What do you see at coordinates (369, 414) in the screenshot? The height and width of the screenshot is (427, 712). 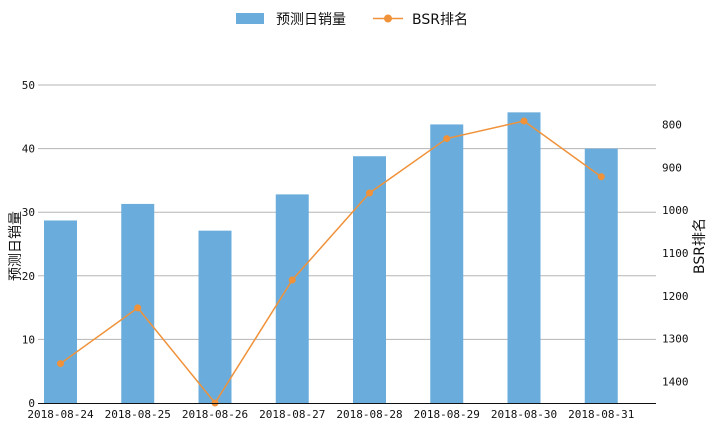 I see `x-tick-label: 2018-08-28` at bounding box center [369, 414].